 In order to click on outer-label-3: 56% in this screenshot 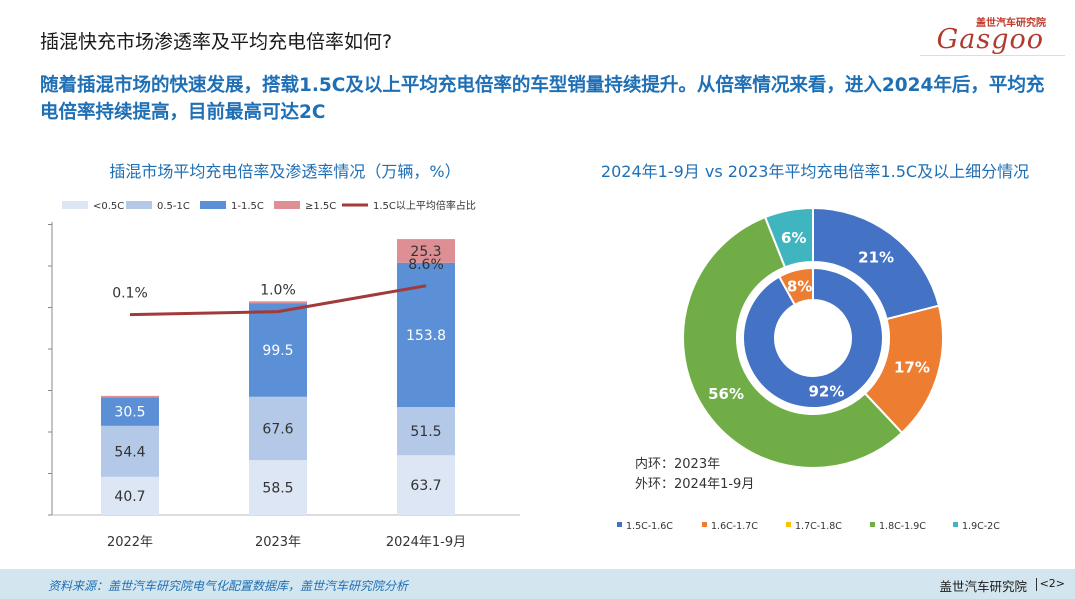, I will do `click(726, 394)`.